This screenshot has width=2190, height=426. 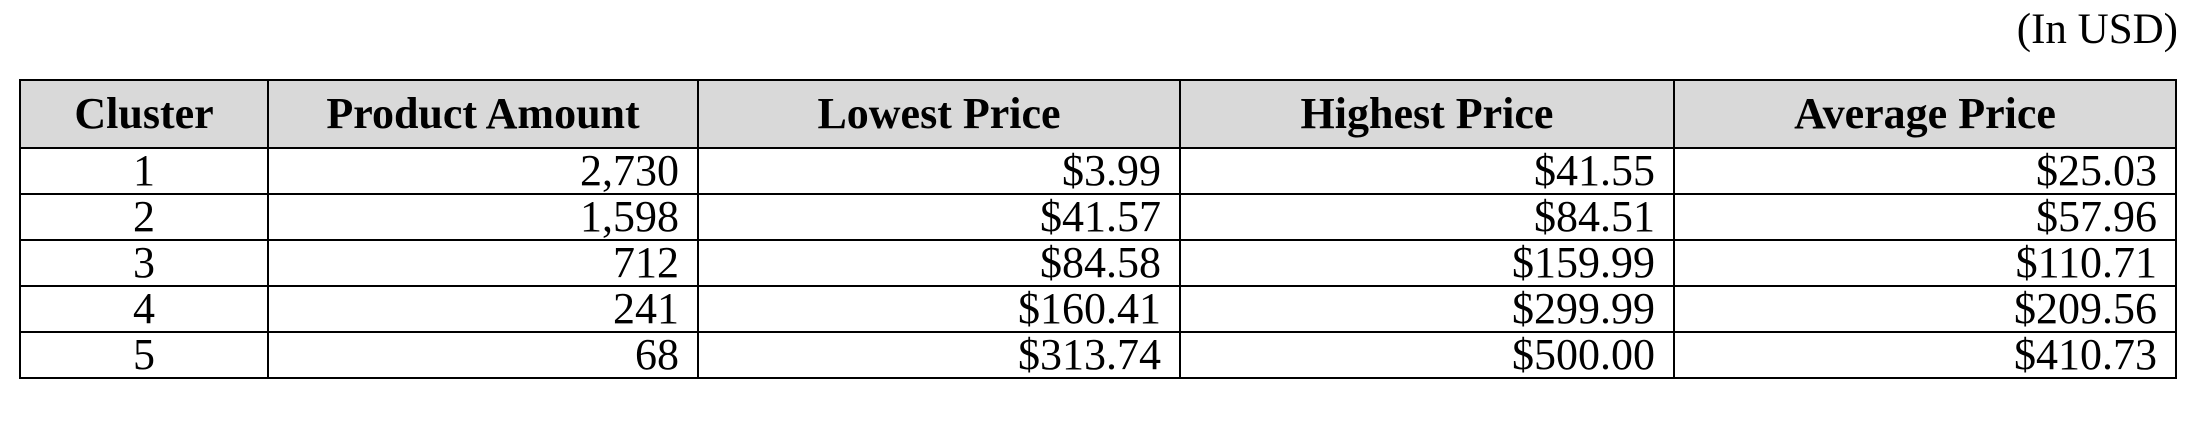 I want to click on table-row: 3 712 $84.58 $159.99 $110.71, so click(x=1098, y=263).